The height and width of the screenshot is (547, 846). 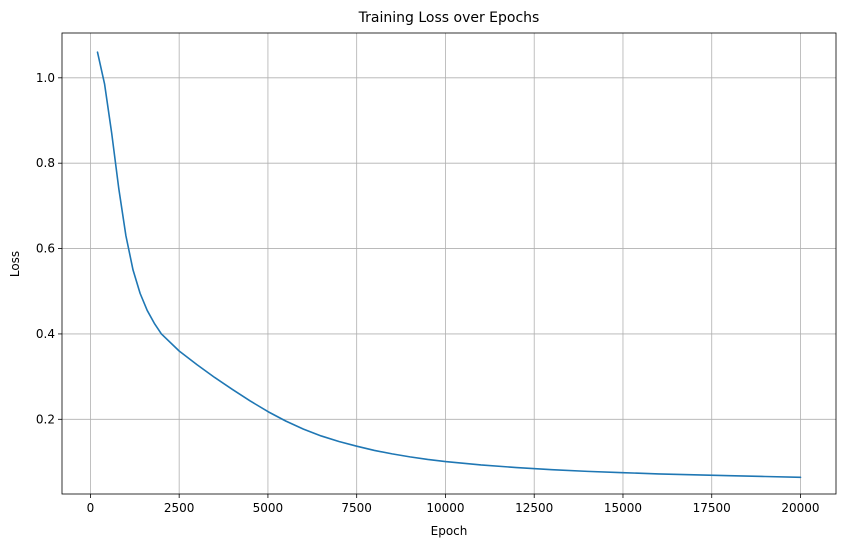 I want to click on x-tick-label: 5000, so click(x=268, y=508).